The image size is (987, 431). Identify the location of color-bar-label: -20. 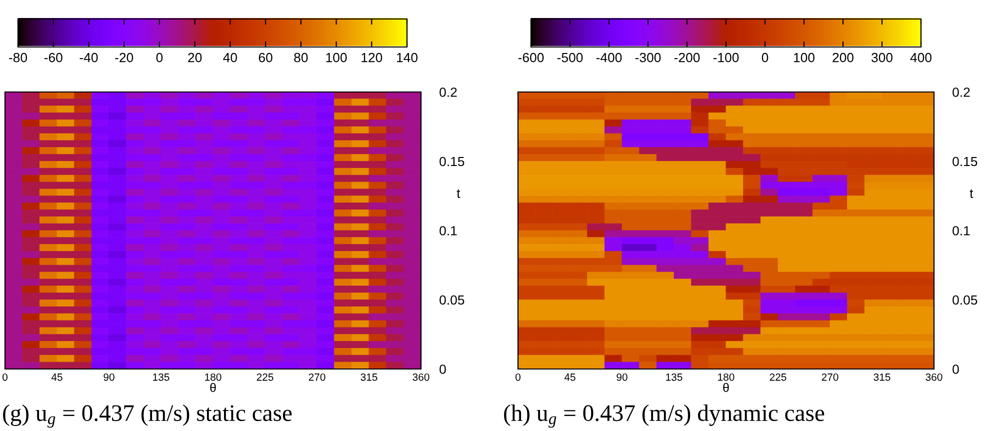
(124, 57).